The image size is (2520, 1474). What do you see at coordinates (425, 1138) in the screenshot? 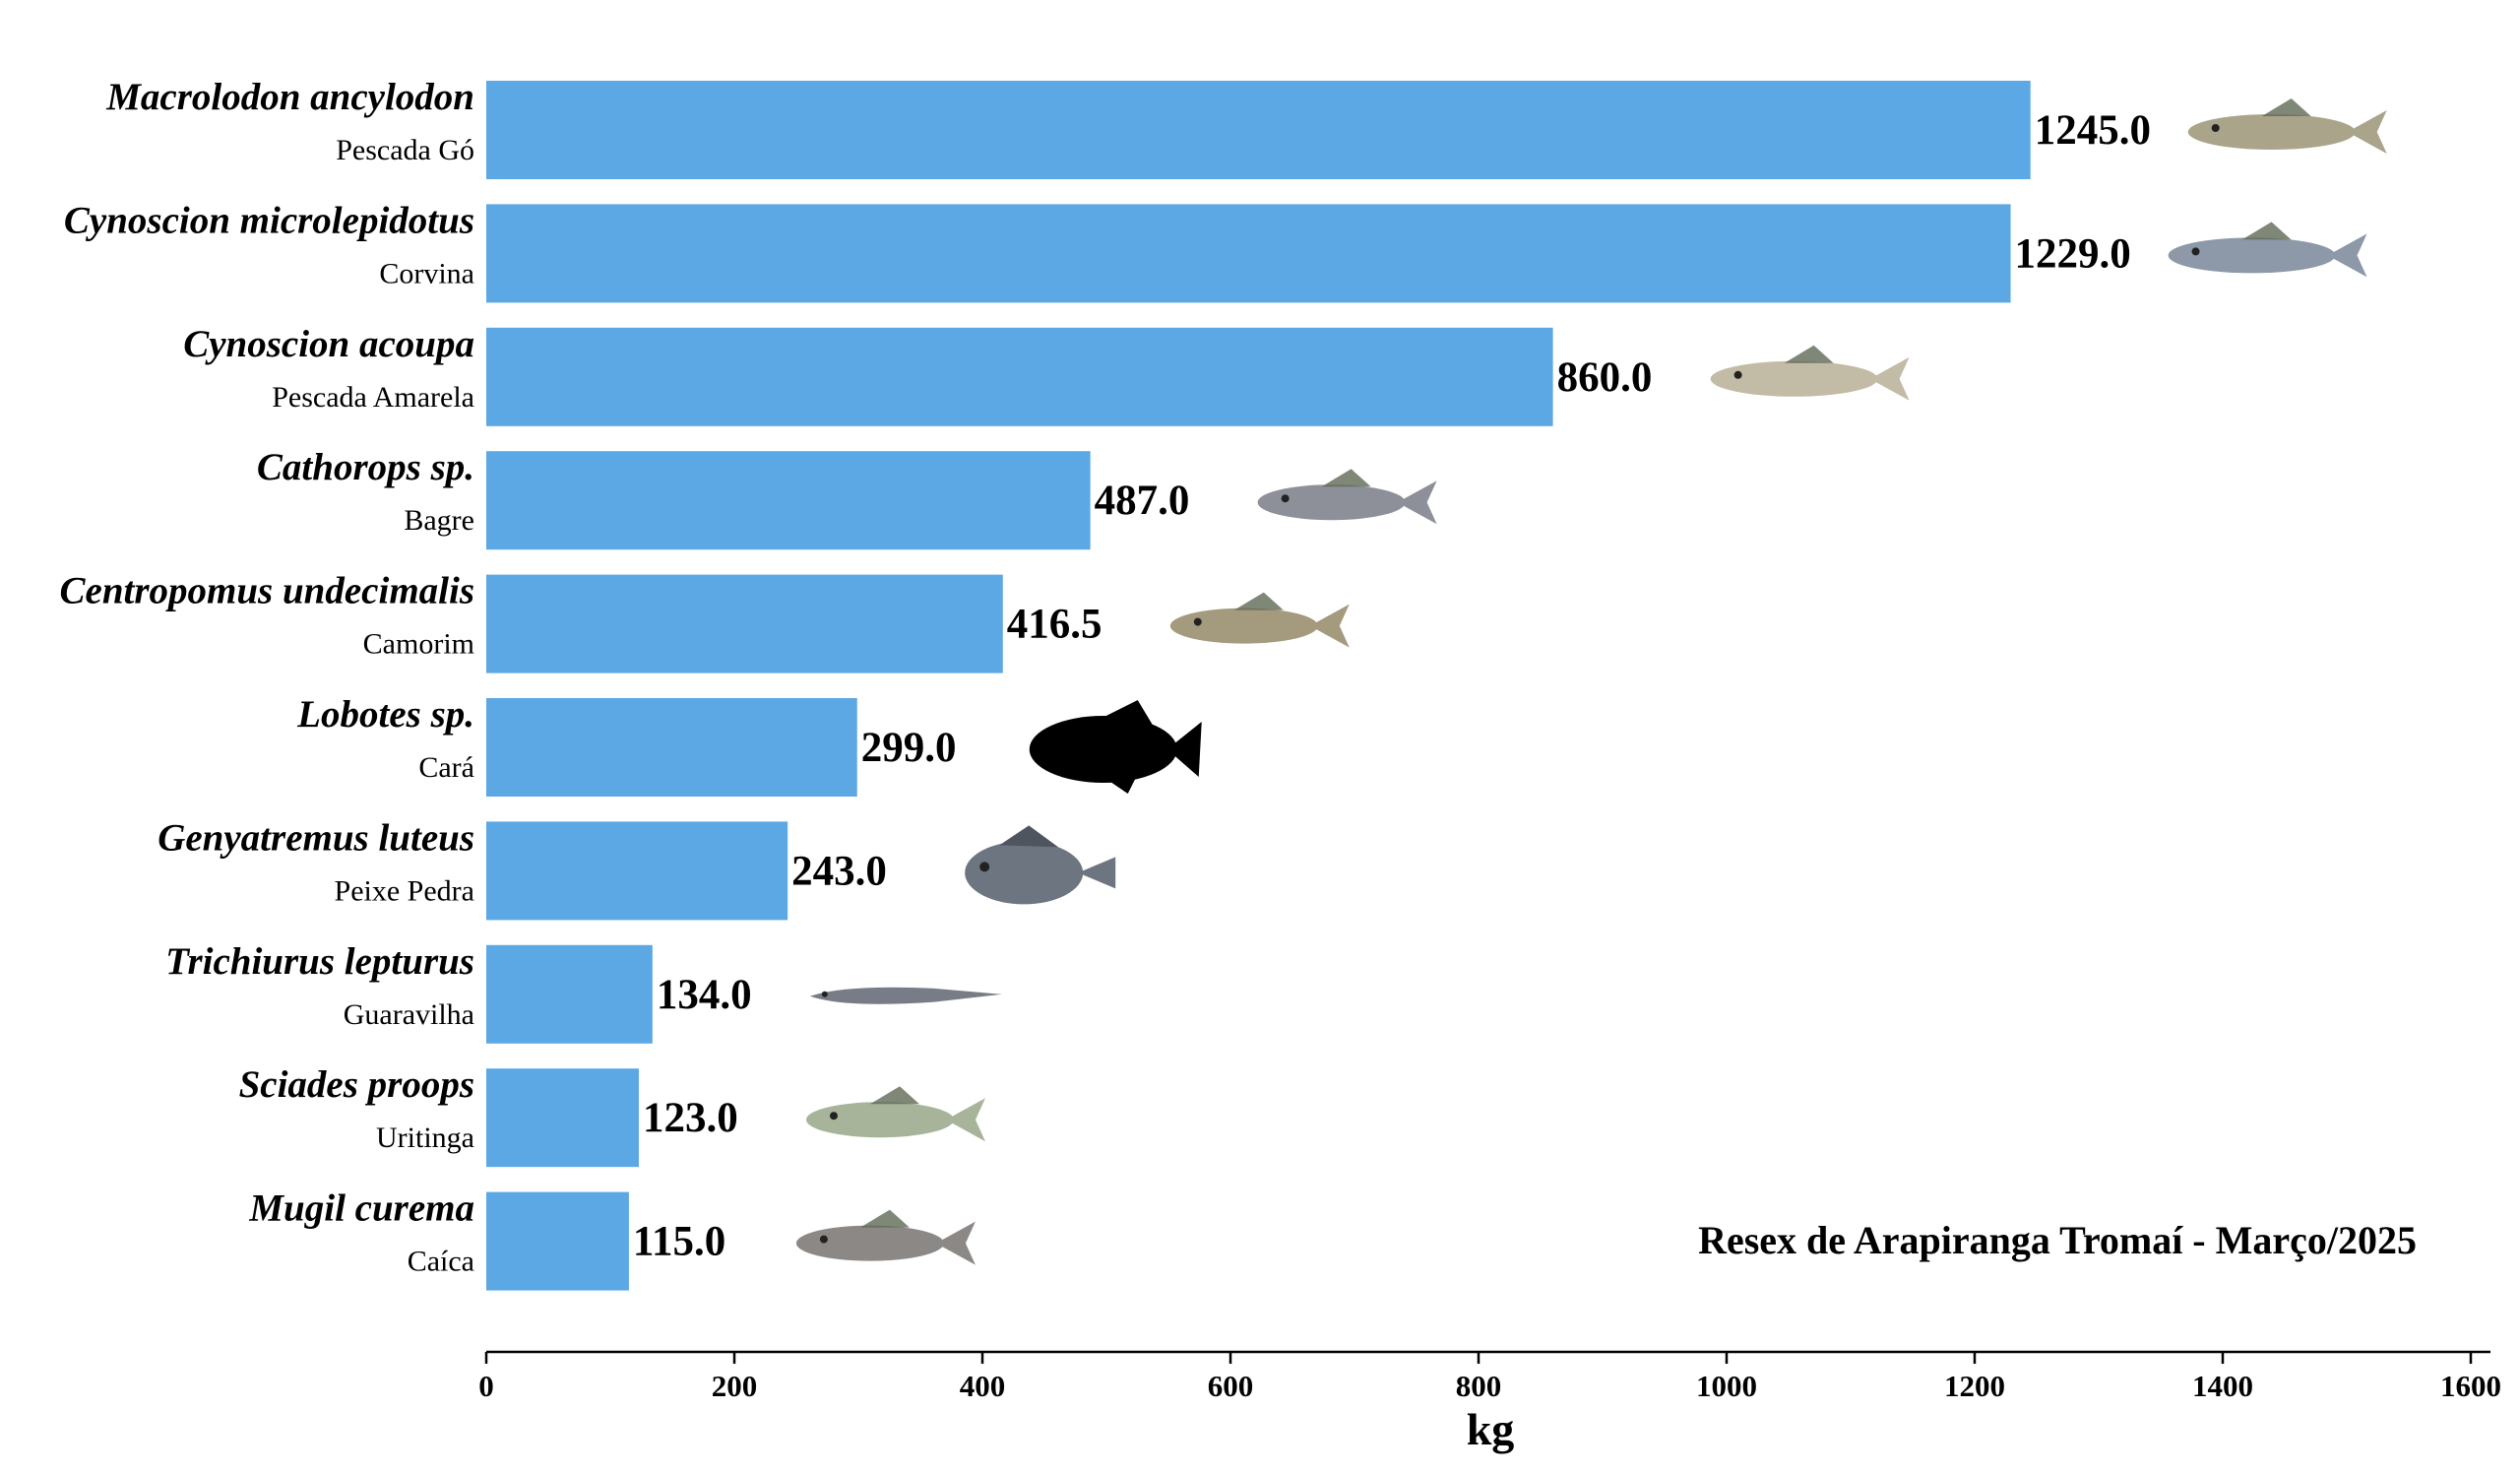
I see `species-common-name: Uritinga` at bounding box center [425, 1138].